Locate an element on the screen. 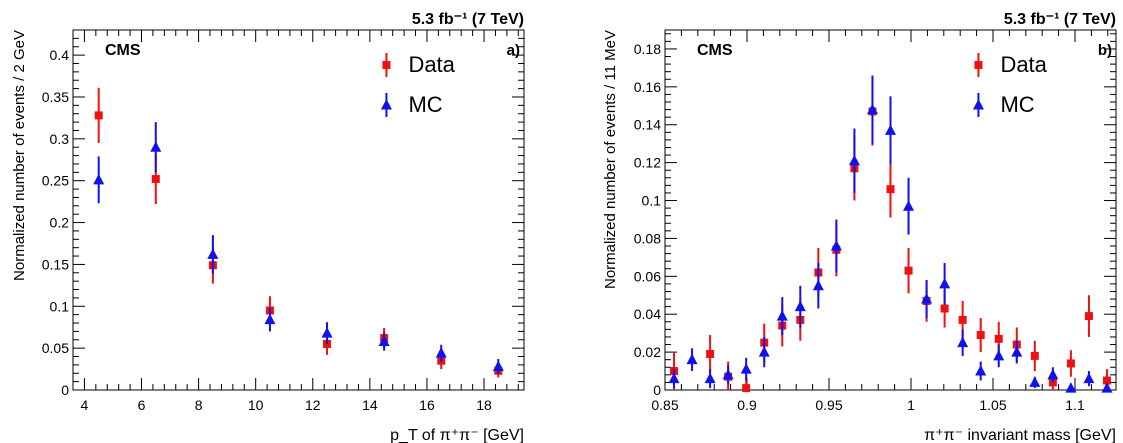 This screenshot has height=443, width=1123. x-axis-title: π⁺π⁻ invariant mass [GeV] is located at coordinates (1020, 435).